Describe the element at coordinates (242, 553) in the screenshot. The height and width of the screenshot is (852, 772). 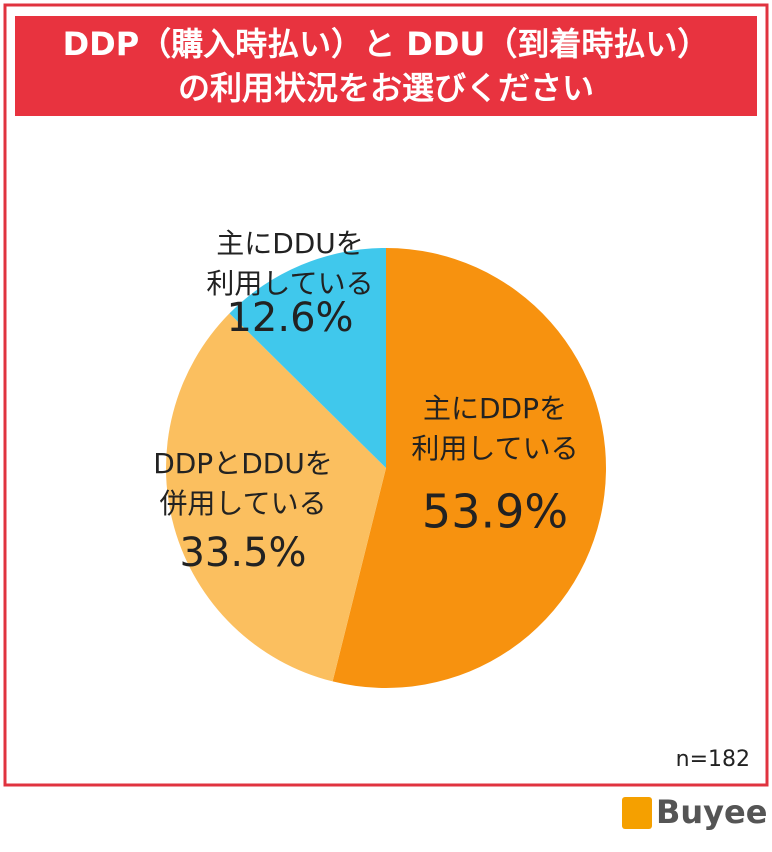
I see `value-label: 33.5%` at that location.